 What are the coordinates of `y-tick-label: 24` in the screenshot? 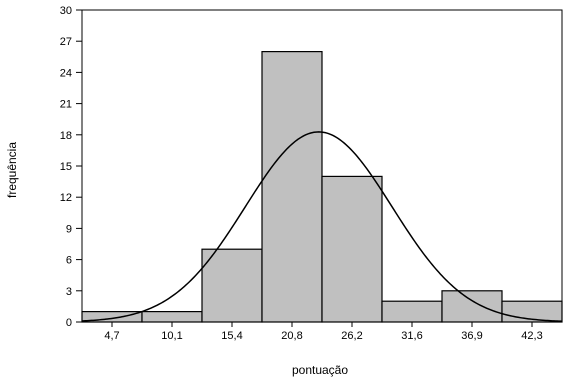 It's located at (66, 73).